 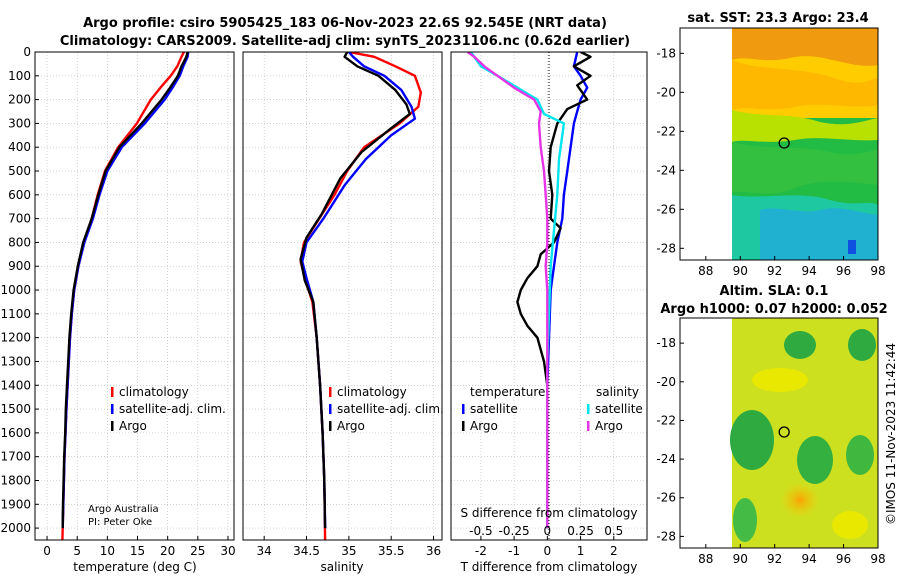 I want to click on x-tick-label: 1, so click(x=581, y=551).